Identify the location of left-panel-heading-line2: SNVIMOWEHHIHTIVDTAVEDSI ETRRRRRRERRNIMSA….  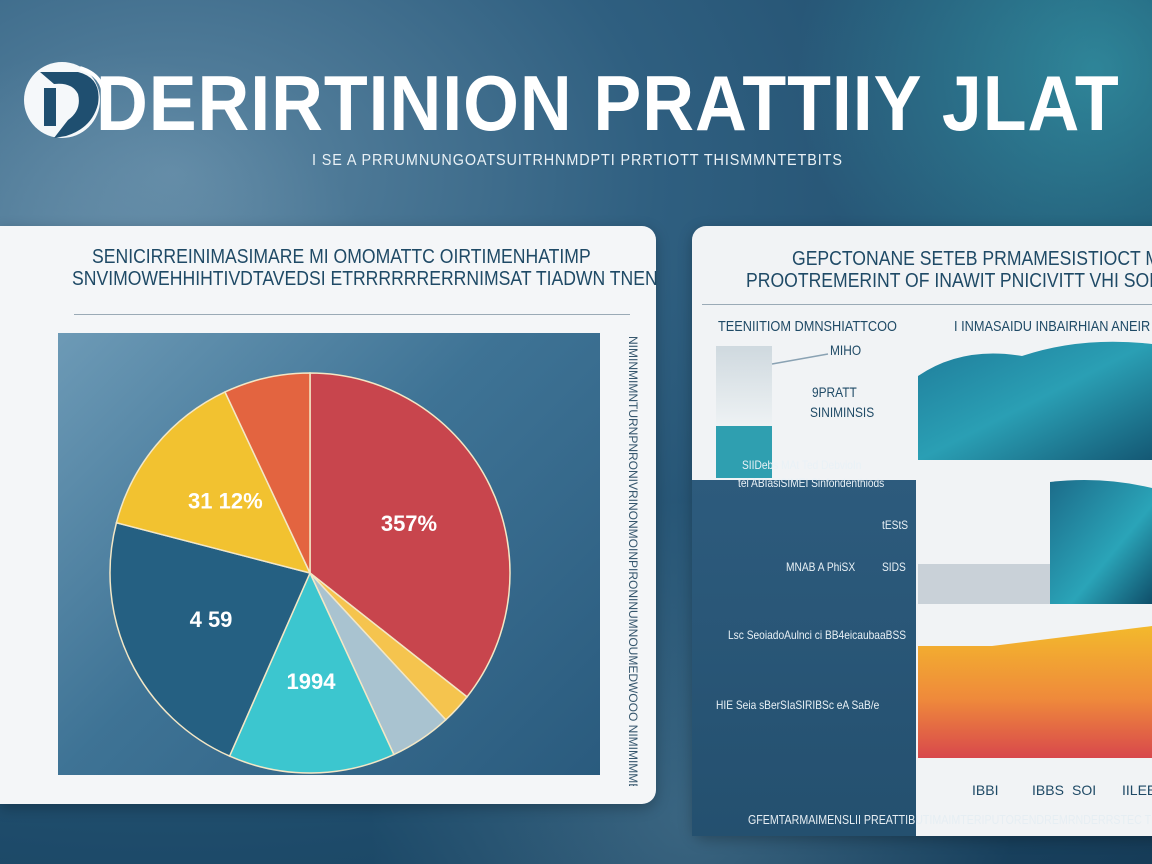
(365, 279).